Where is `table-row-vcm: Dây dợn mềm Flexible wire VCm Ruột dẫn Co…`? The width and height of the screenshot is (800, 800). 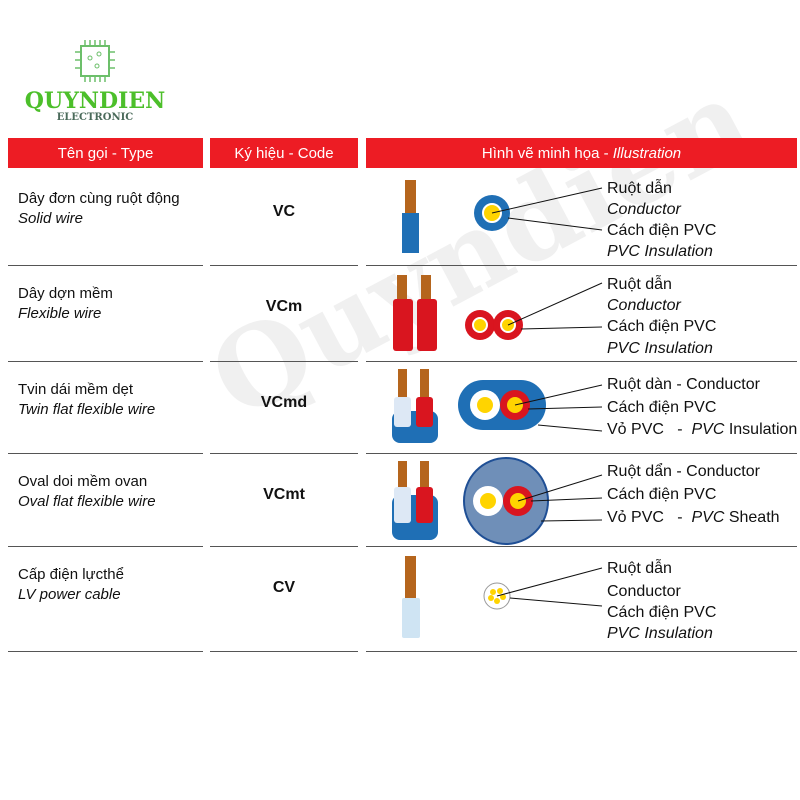
table-row-vcm: Dây dợn mềm Flexible wire VCm Ruột dẫn Co… is located at coordinates (400, 312).